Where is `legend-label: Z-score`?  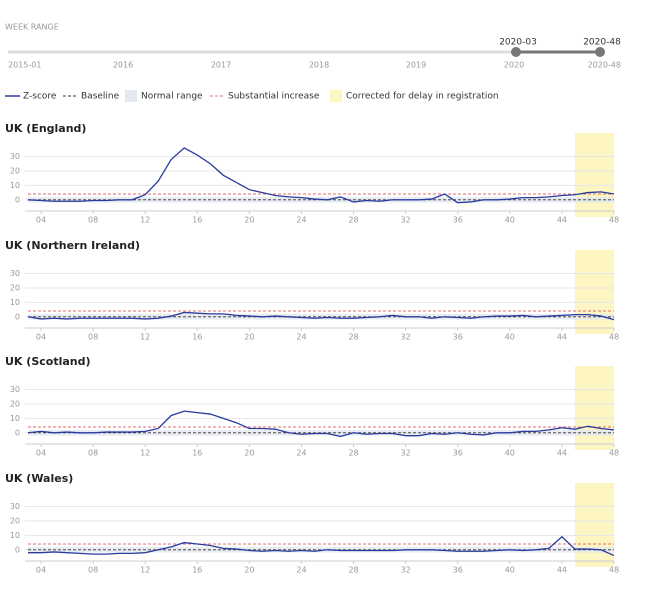 legend-label: Z-score is located at coordinates (40, 97).